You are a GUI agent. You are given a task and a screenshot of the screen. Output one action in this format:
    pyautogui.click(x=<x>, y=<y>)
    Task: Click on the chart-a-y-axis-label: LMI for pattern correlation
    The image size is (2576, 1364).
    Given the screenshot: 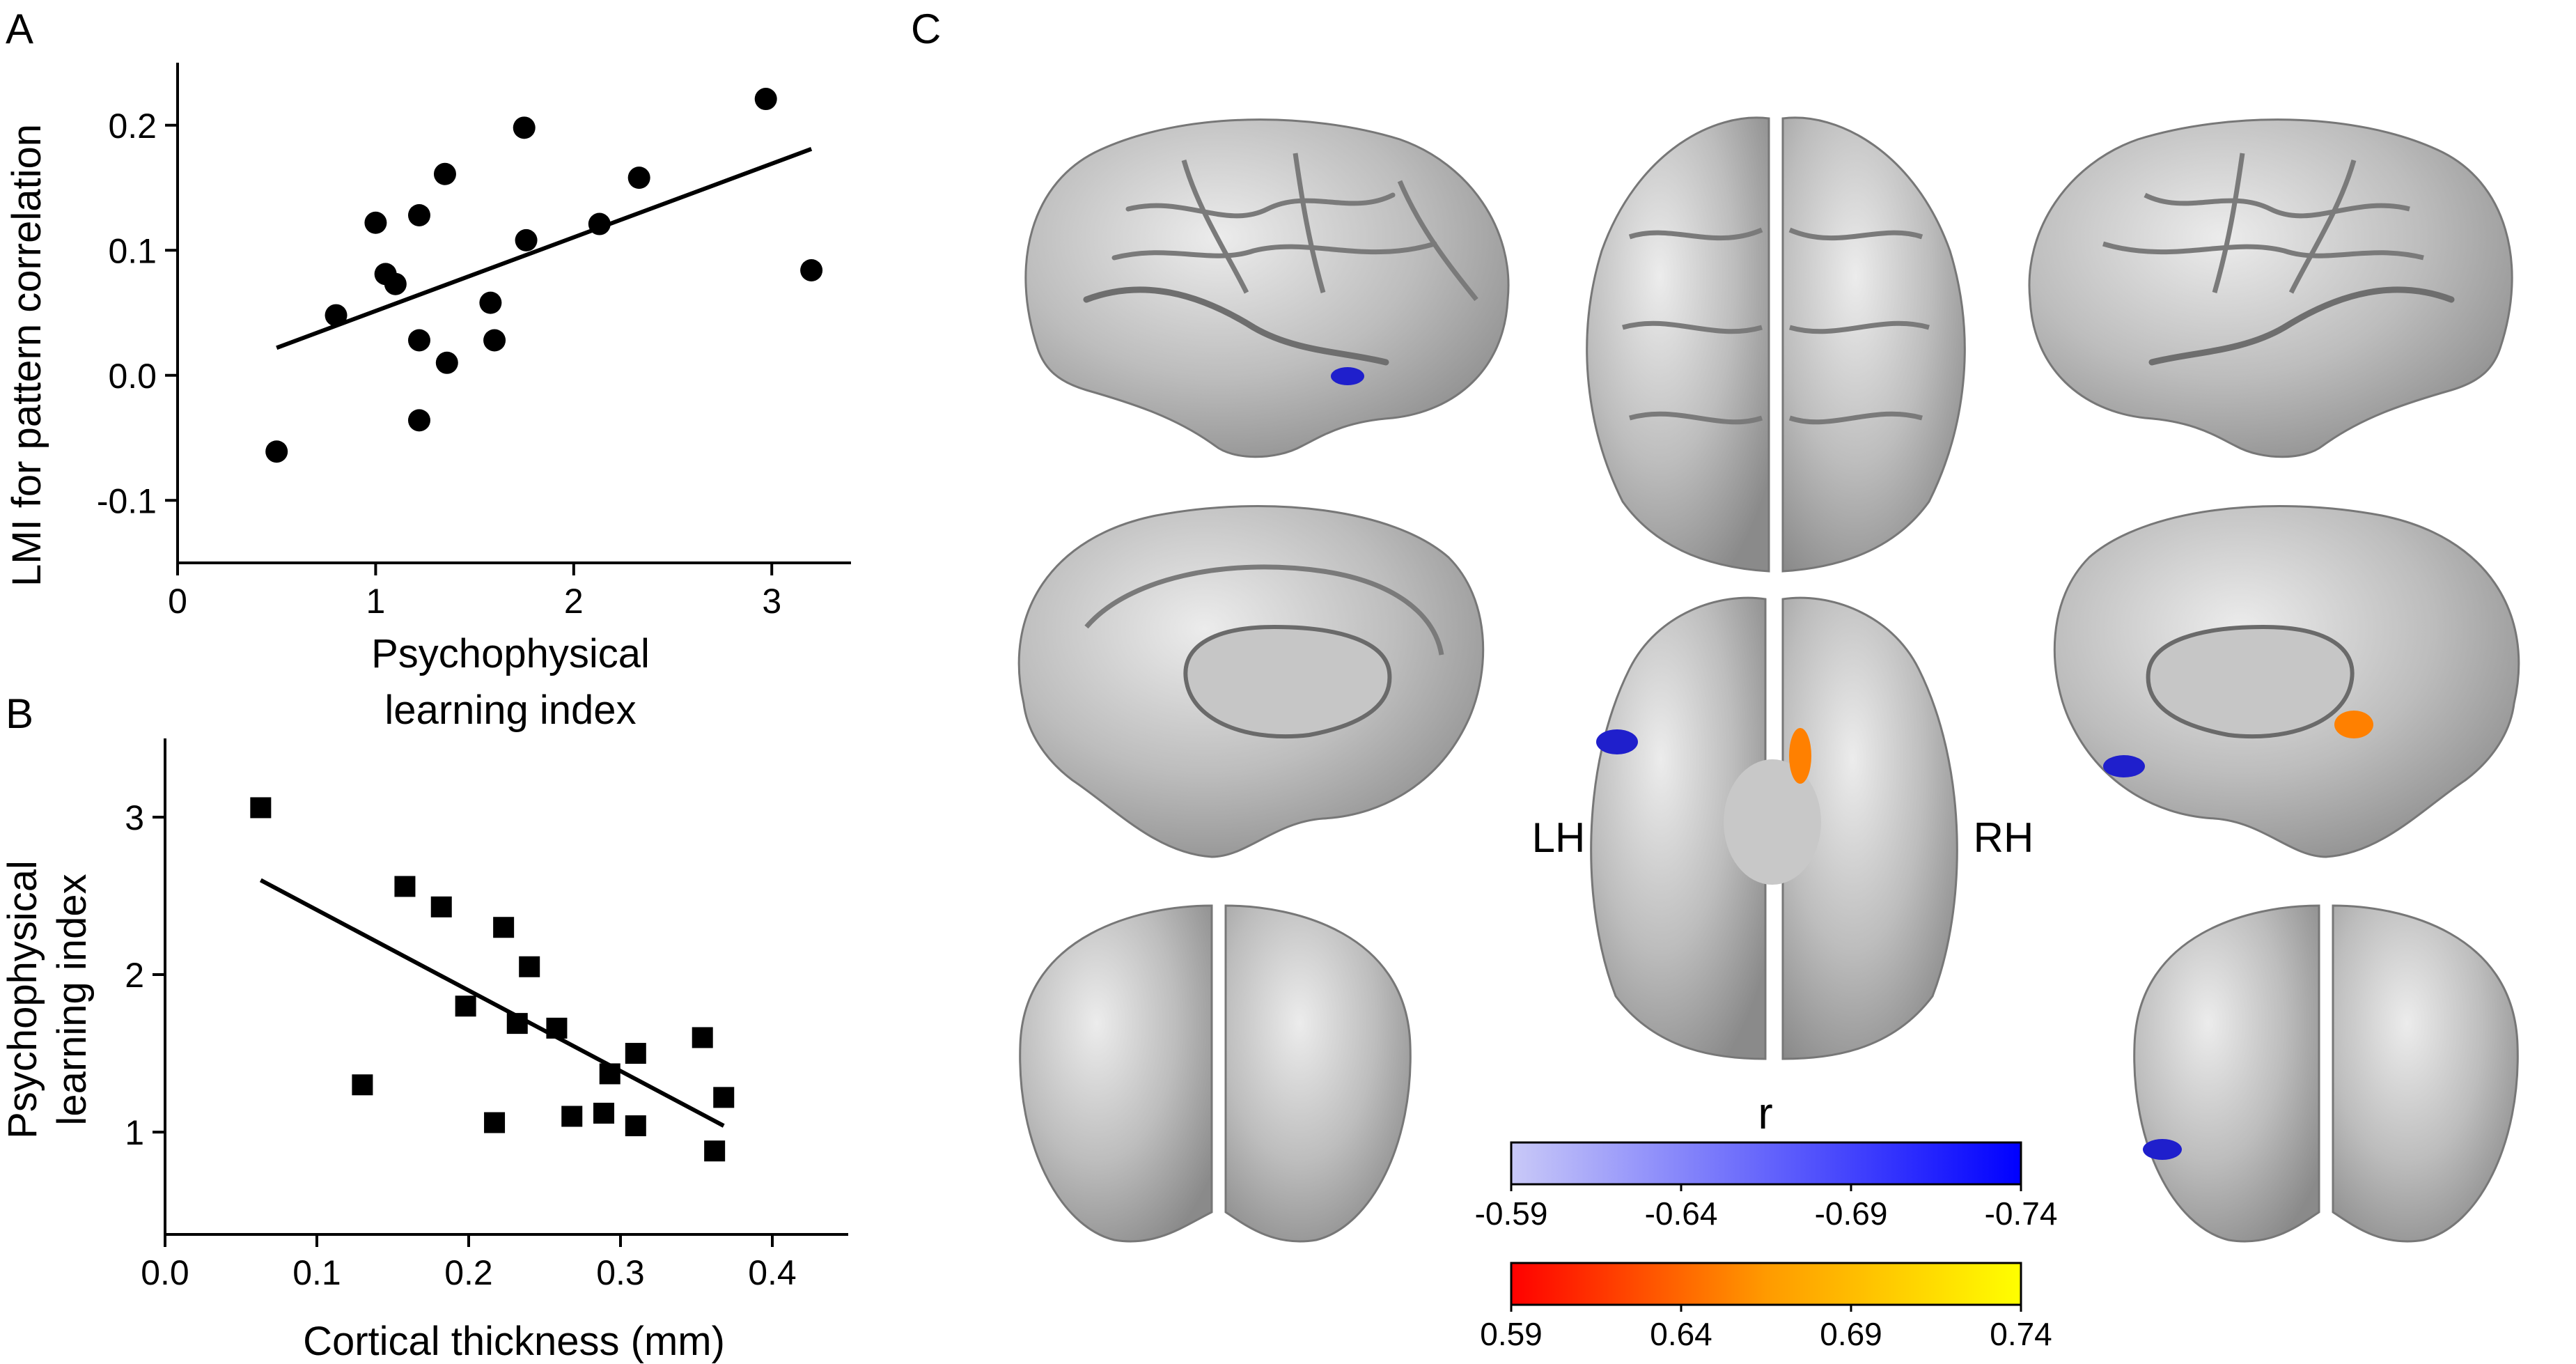 What is the action you would take?
    pyautogui.click(x=27, y=355)
    